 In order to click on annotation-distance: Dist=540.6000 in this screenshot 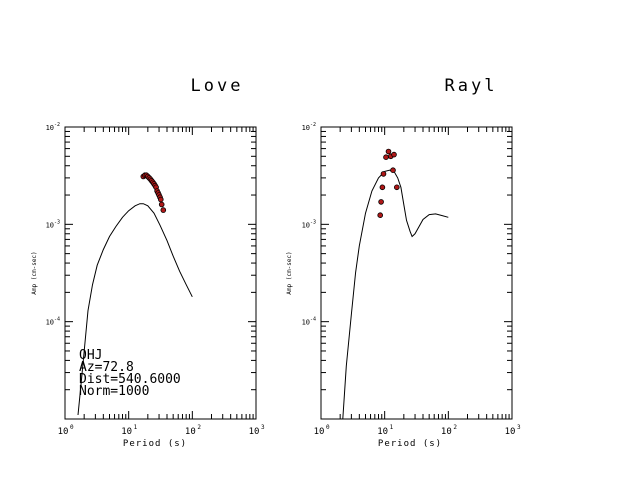, I will do `click(130, 379)`.